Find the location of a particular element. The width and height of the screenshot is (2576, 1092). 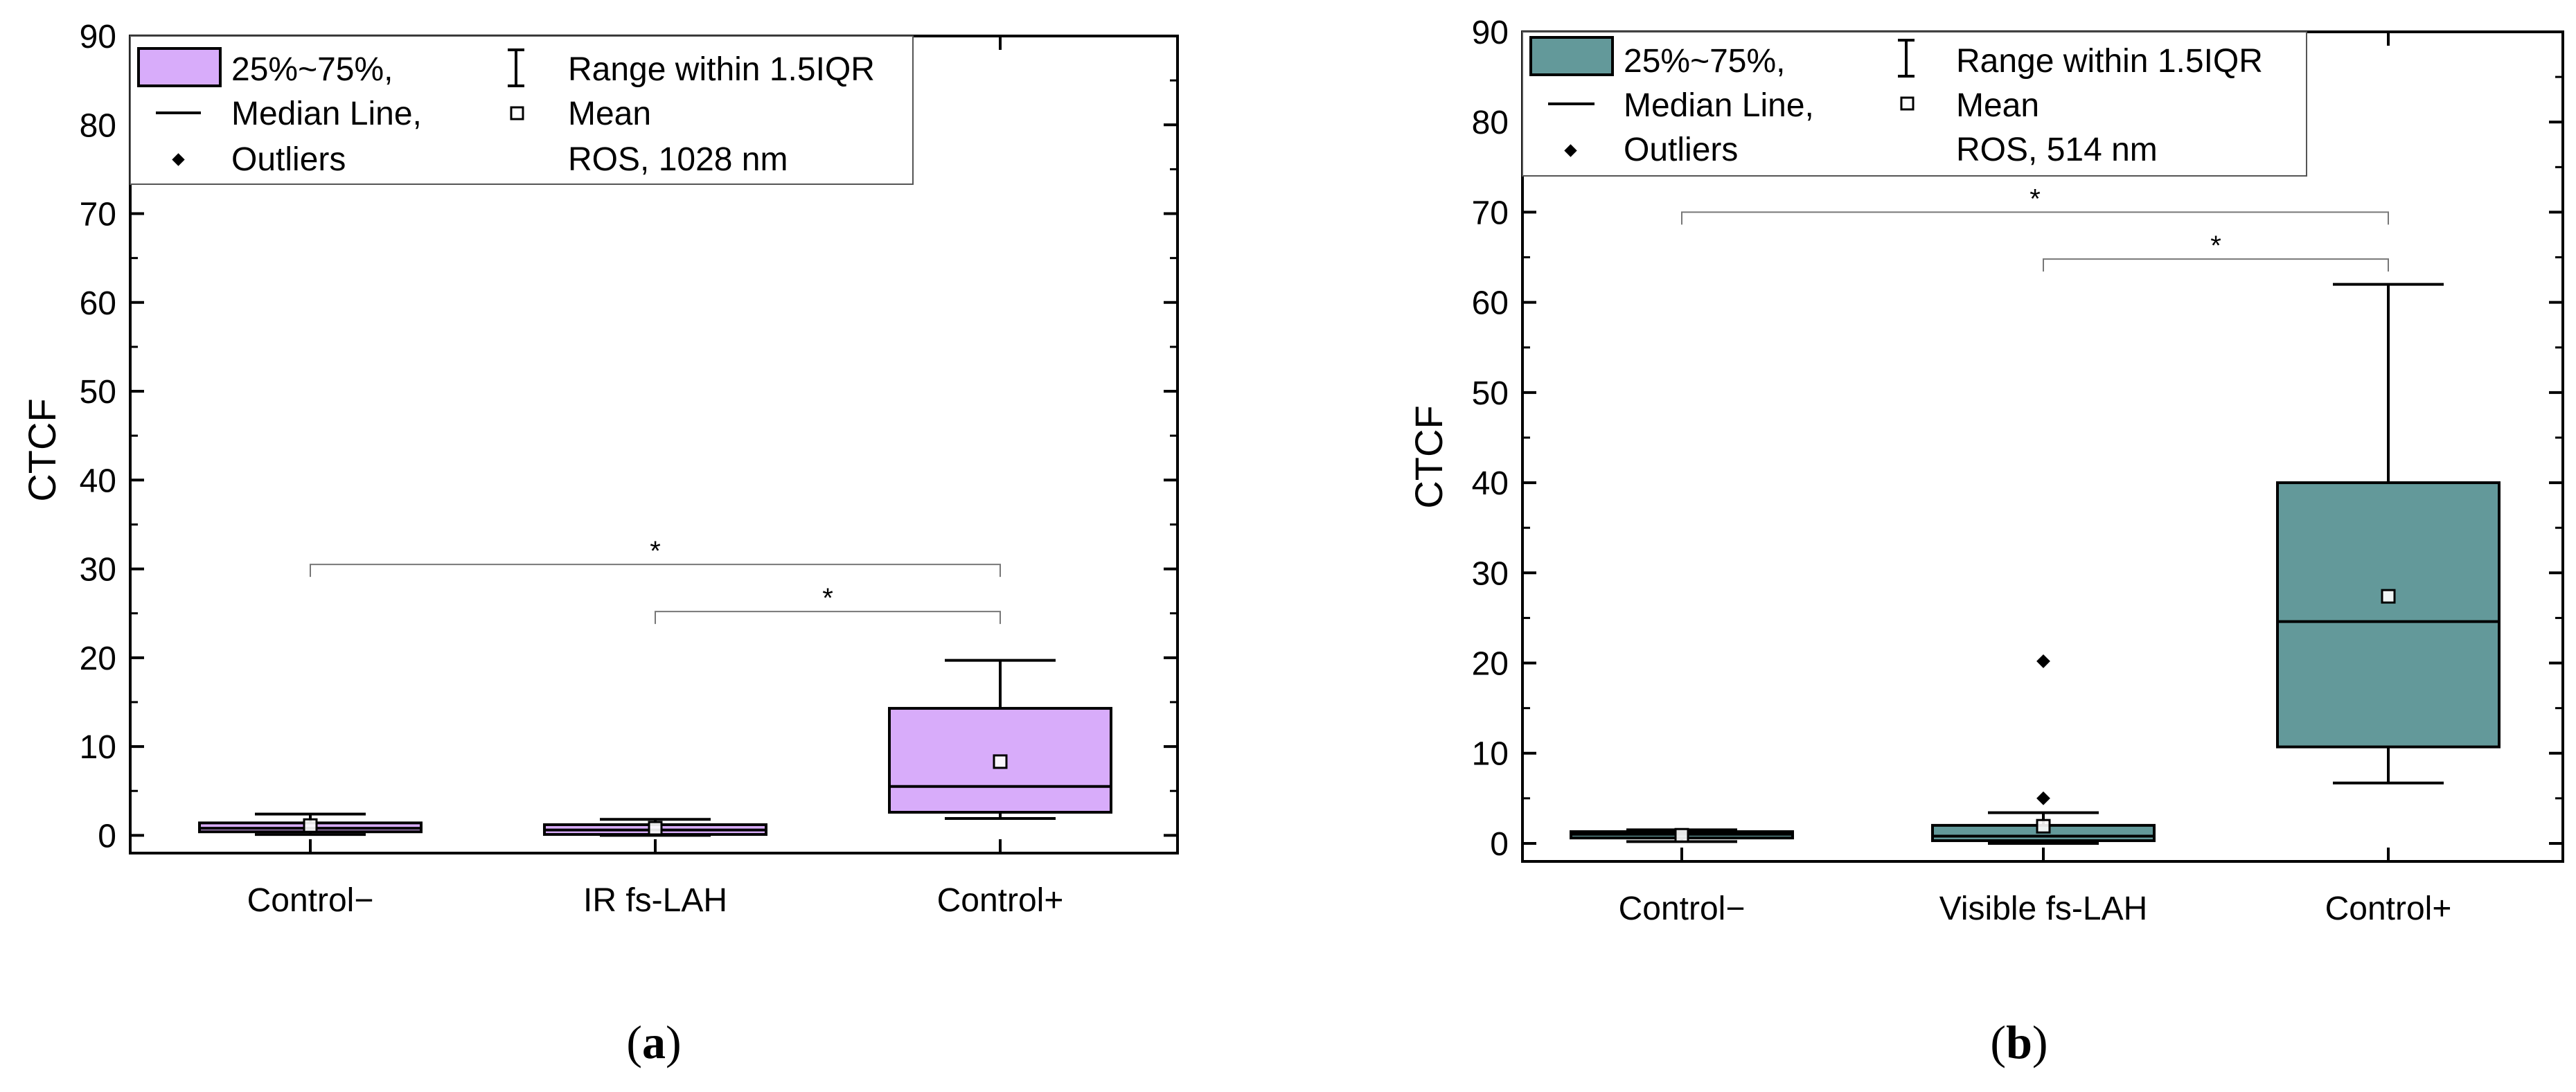

legend-frame is located at coordinates (1914, 104).